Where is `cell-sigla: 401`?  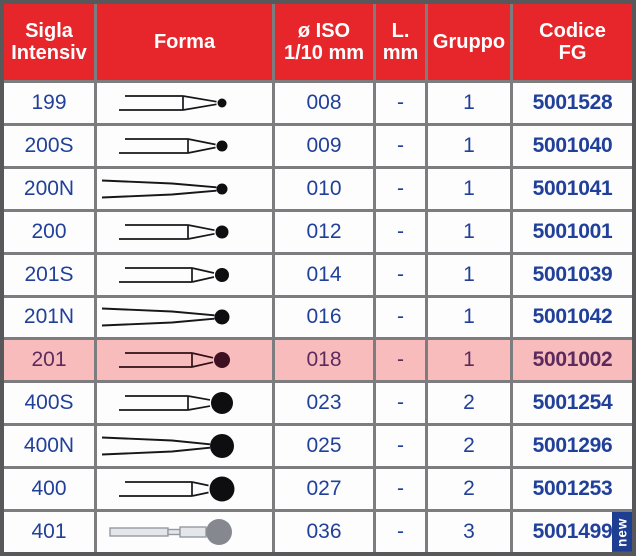
cell-sigla: 401 is located at coordinates (49, 532).